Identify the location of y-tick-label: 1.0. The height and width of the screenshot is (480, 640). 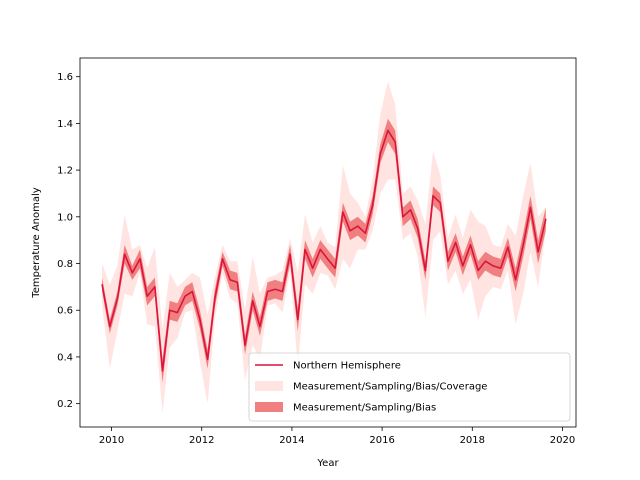
(65, 217).